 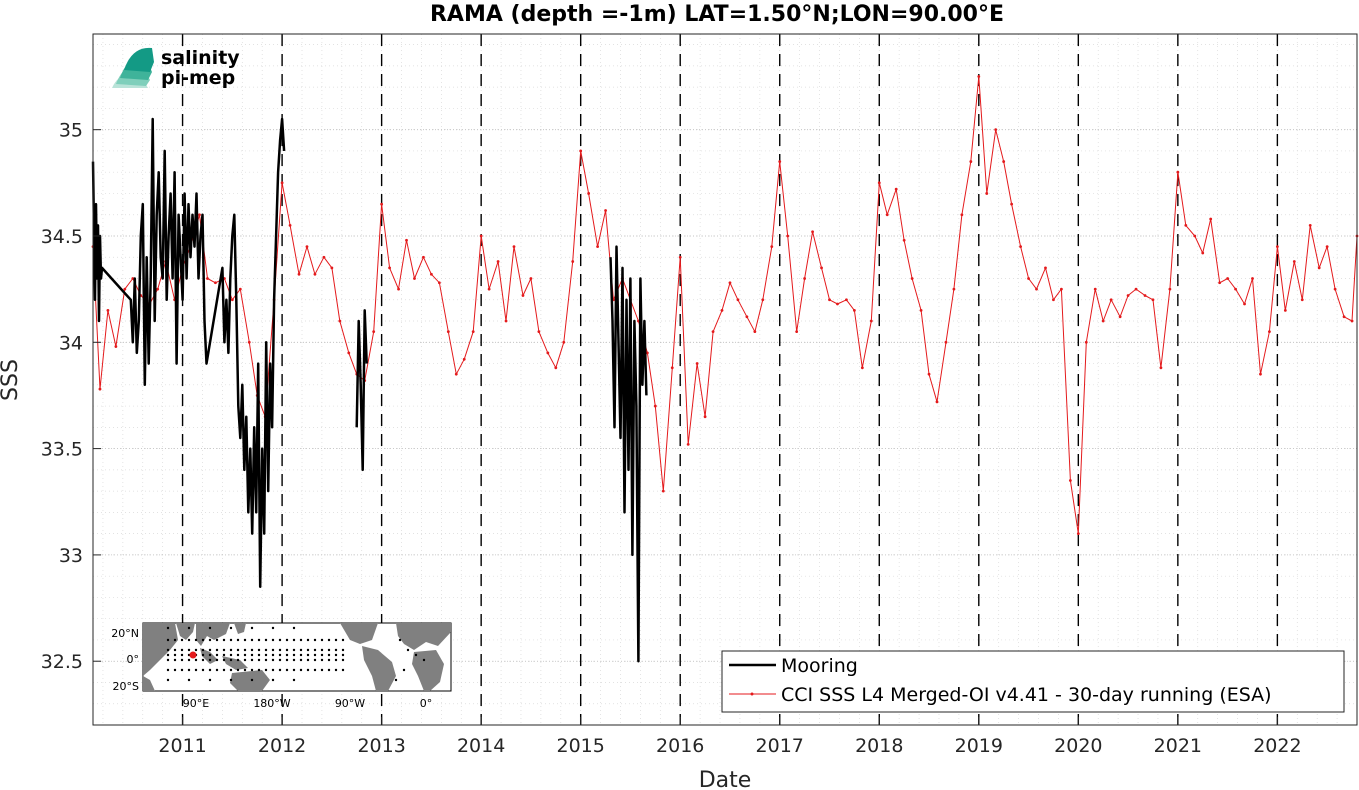 I want to click on logo-text-pimep: pi-mep, so click(x=198, y=78).